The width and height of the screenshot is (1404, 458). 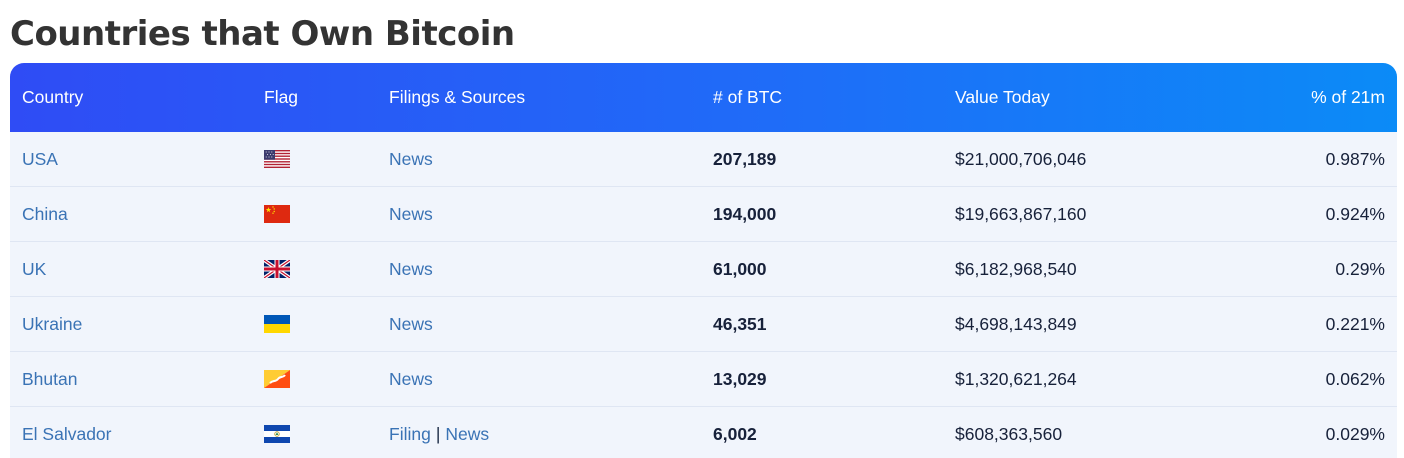 What do you see at coordinates (1360, 268) in the screenshot?
I see `percent-of-21m: 0.29%` at bounding box center [1360, 268].